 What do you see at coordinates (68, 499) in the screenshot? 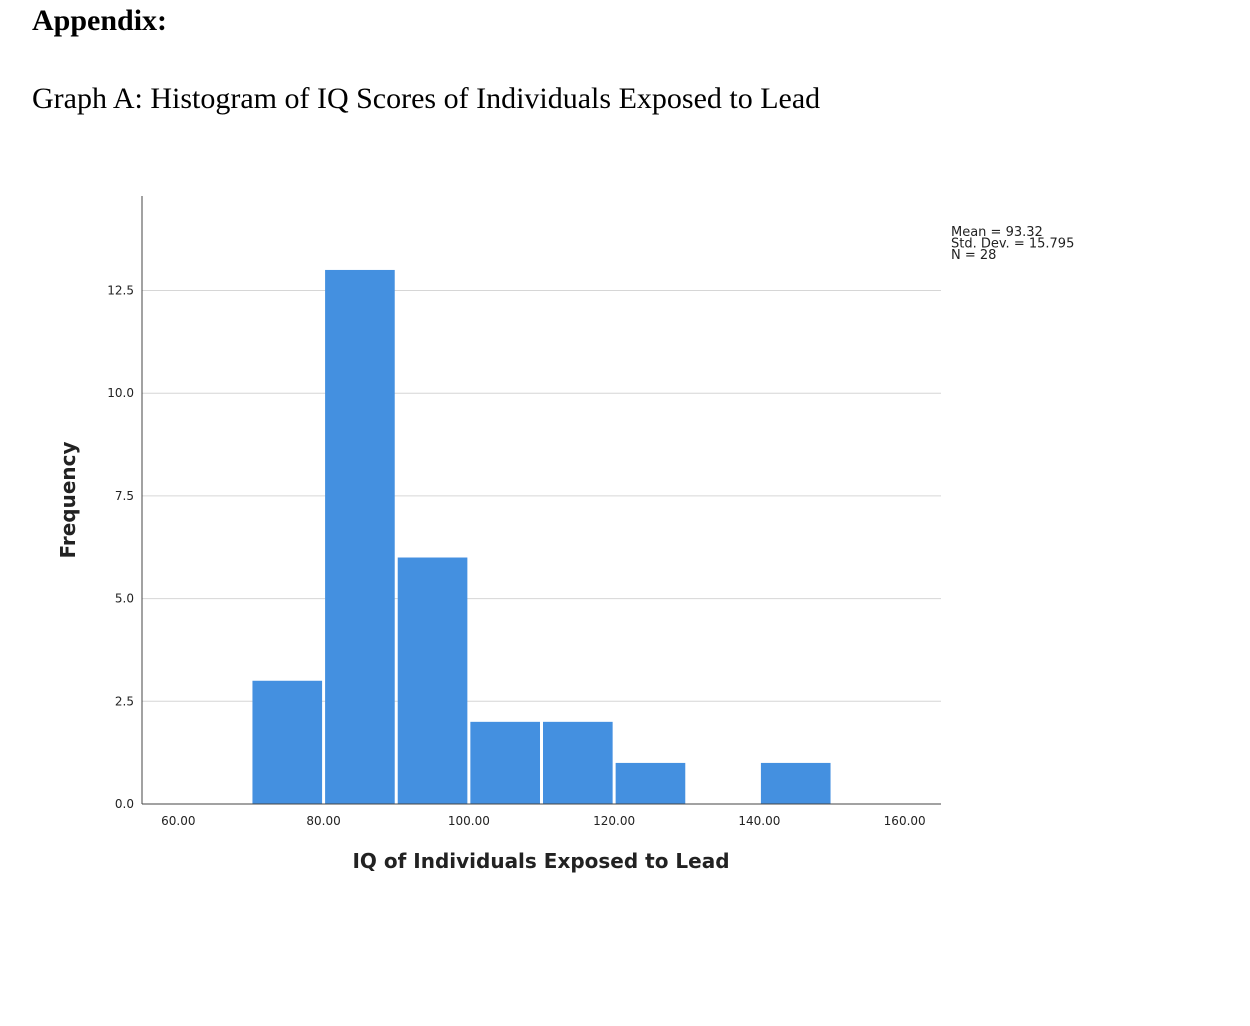
I see `y-axis-title: Frequency` at bounding box center [68, 499].